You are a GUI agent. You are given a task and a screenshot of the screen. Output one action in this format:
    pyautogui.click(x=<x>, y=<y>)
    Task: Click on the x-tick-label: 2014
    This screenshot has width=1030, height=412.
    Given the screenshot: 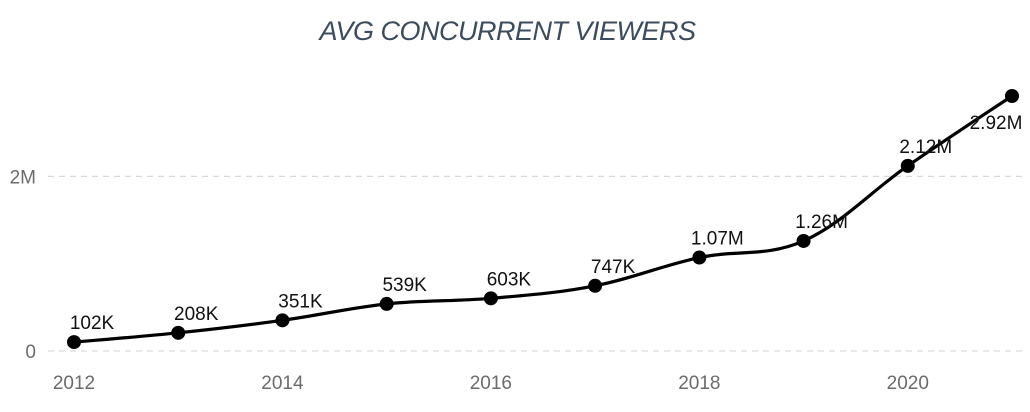 What is the action you would take?
    pyautogui.click(x=282, y=383)
    